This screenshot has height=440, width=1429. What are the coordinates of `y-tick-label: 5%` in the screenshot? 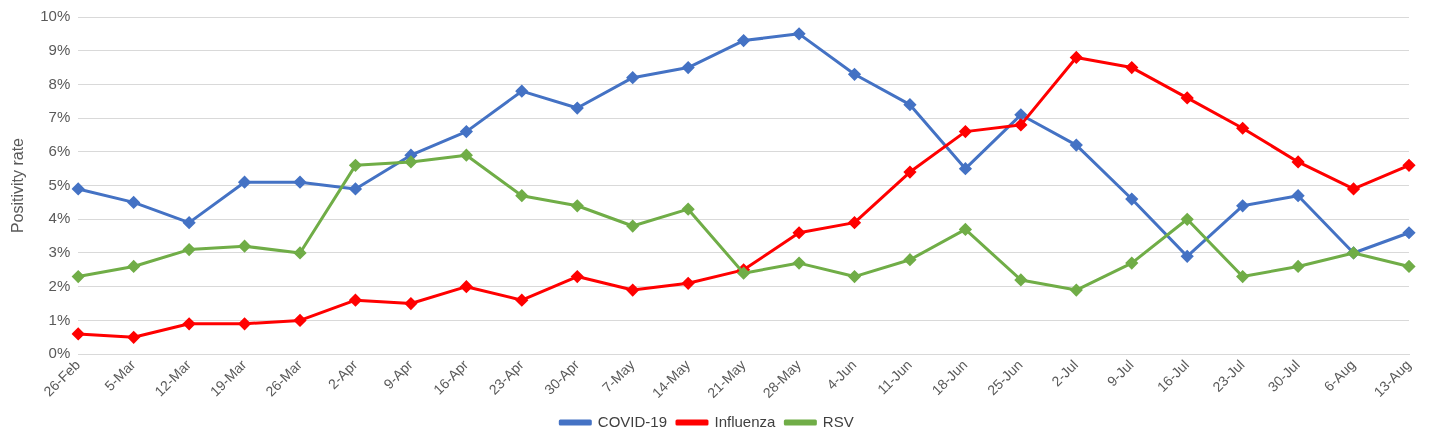 It's located at (59, 184).